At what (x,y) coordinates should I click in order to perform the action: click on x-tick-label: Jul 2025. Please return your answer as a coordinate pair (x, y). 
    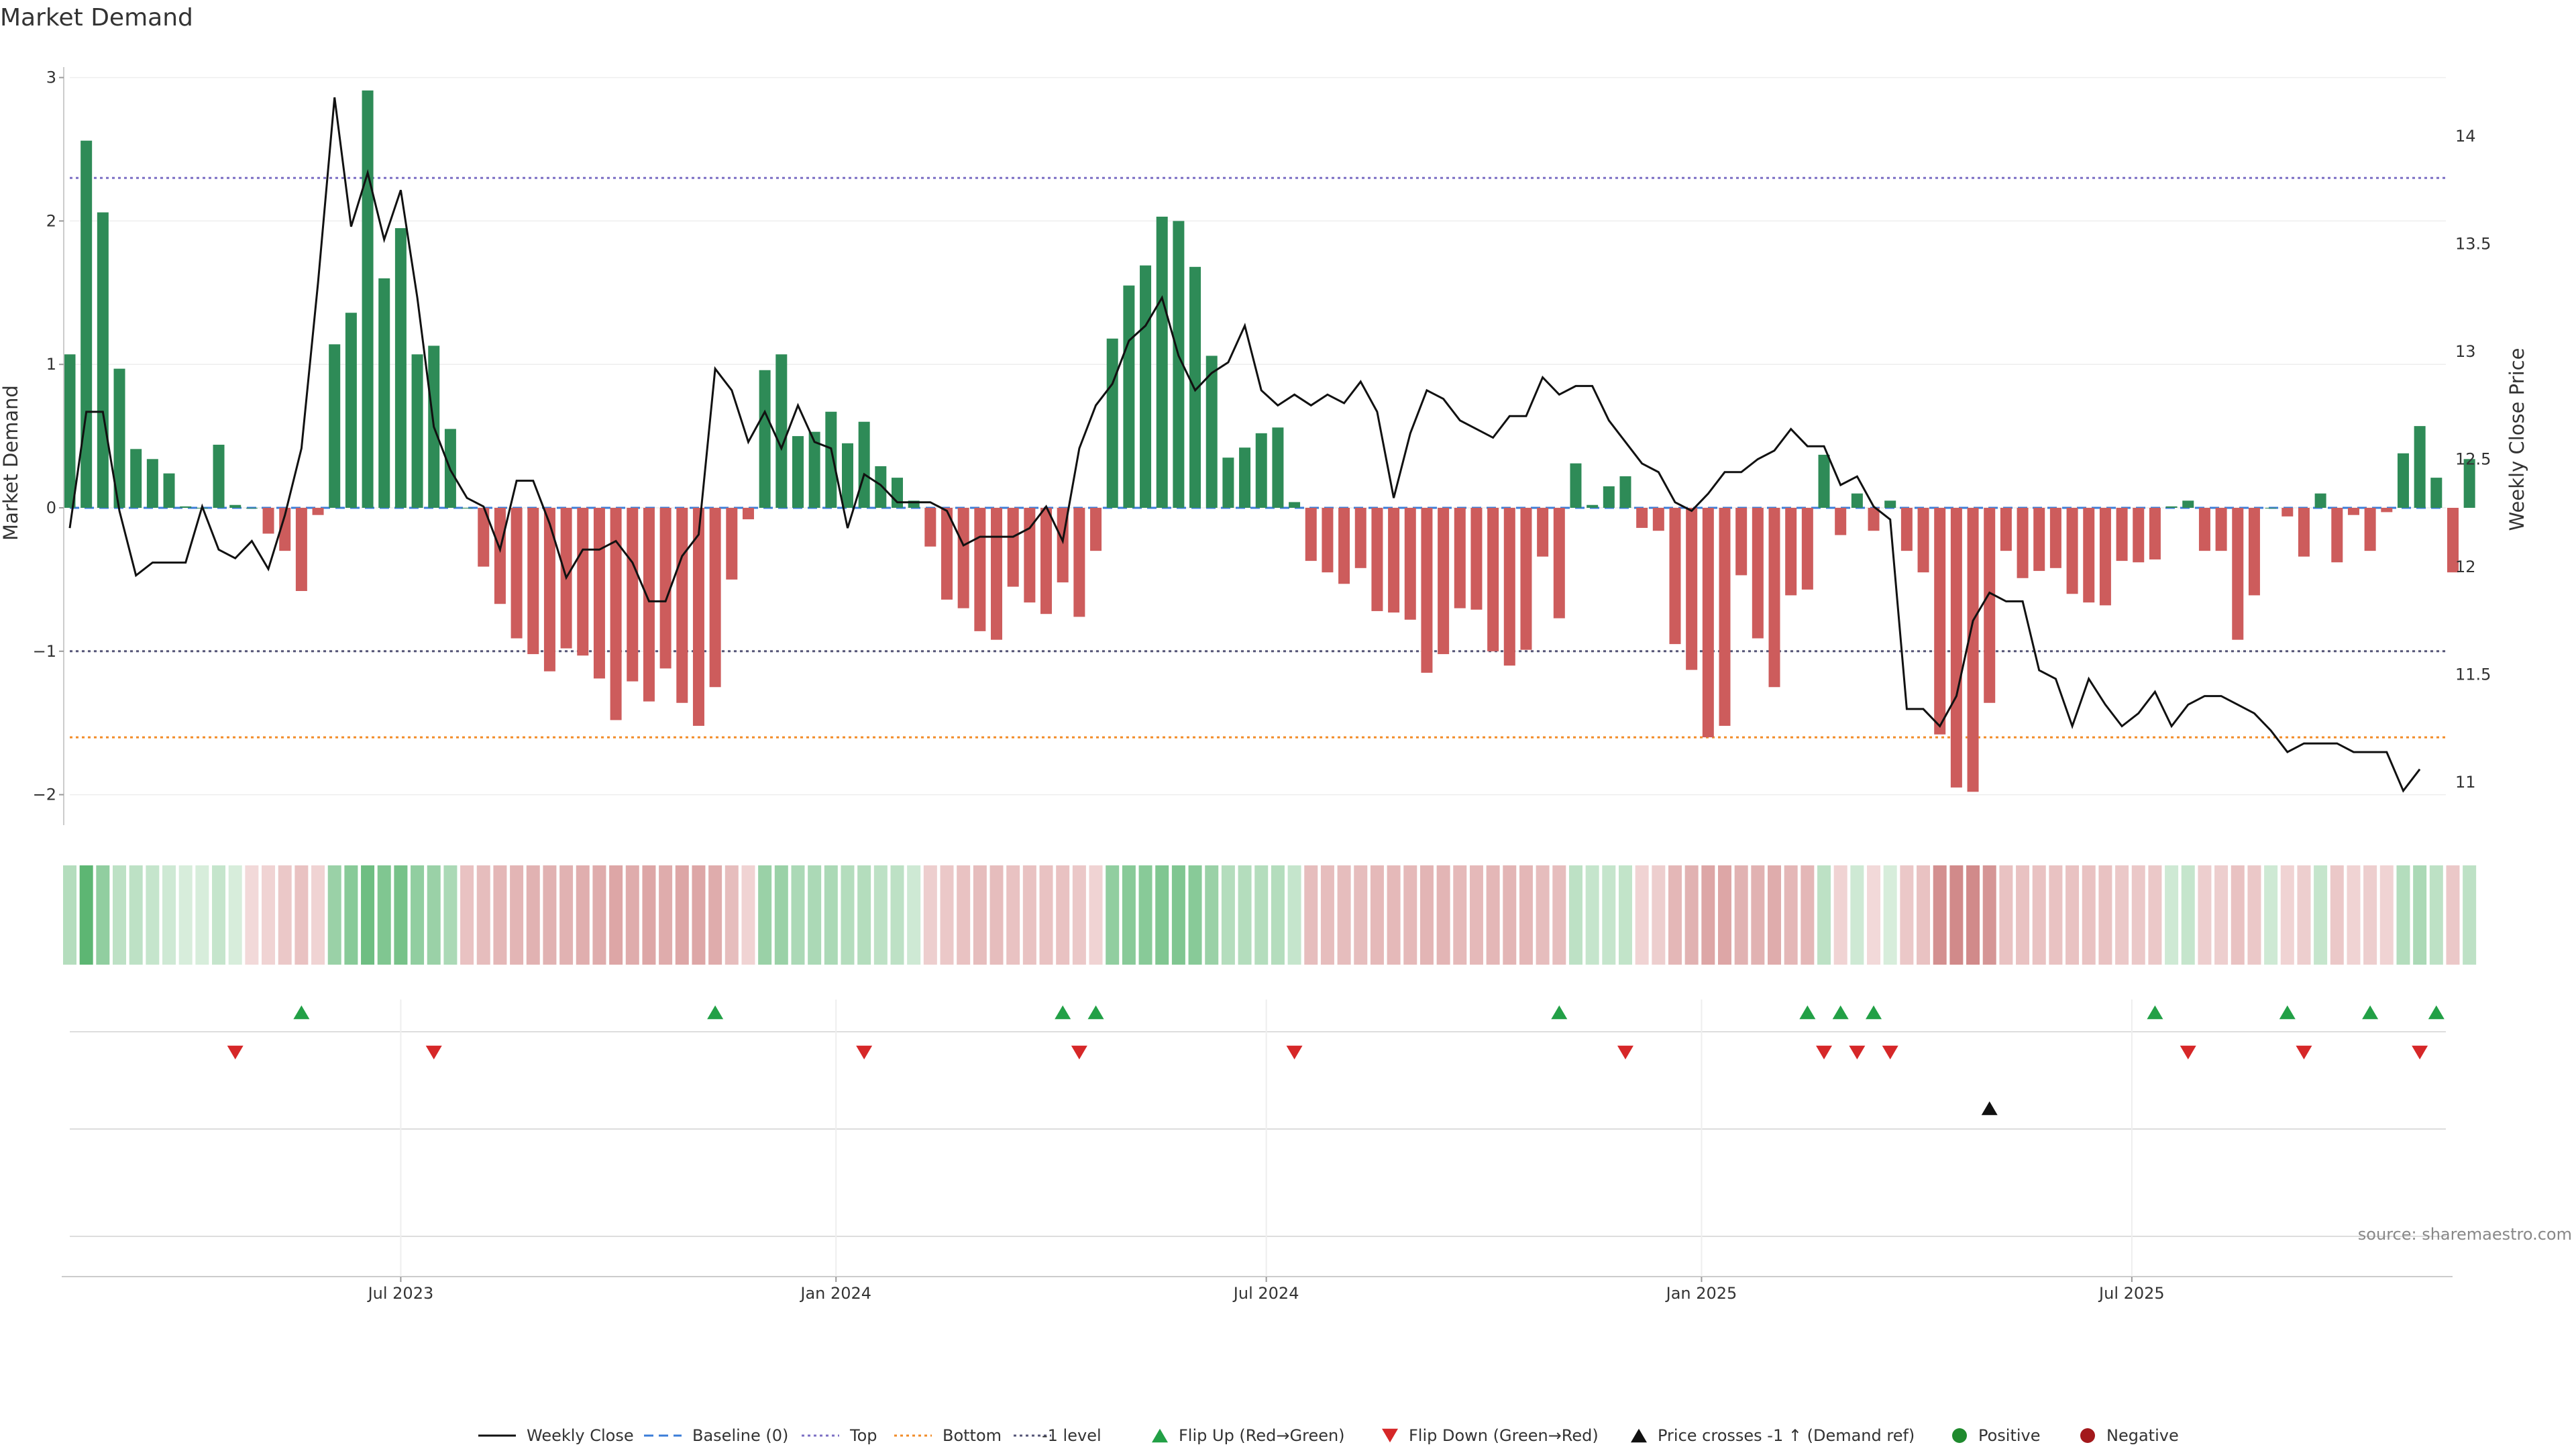
    Looking at the image, I should click on (2131, 1293).